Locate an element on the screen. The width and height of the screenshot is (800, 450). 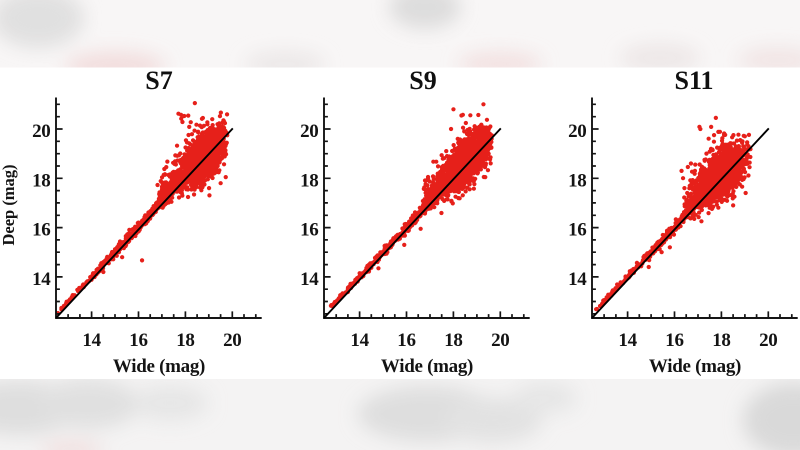
svg-text: S11 is located at coordinates (693, 80).